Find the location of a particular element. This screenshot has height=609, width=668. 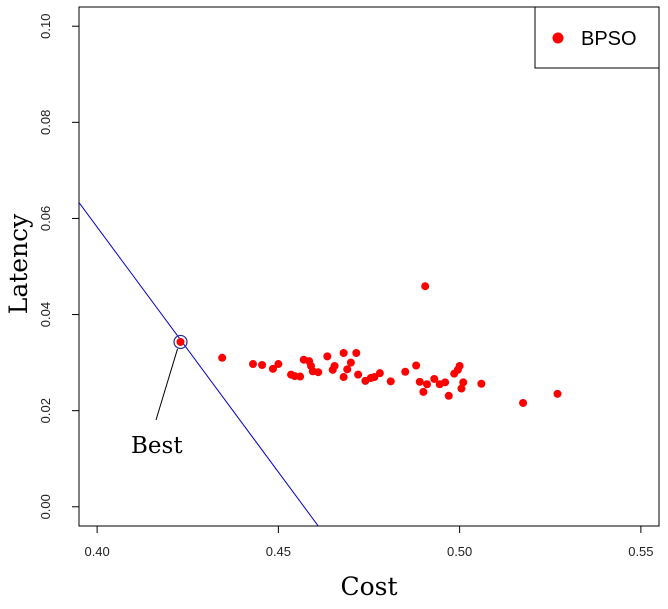

x-tick-label: 0.50 is located at coordinates (459, 551).